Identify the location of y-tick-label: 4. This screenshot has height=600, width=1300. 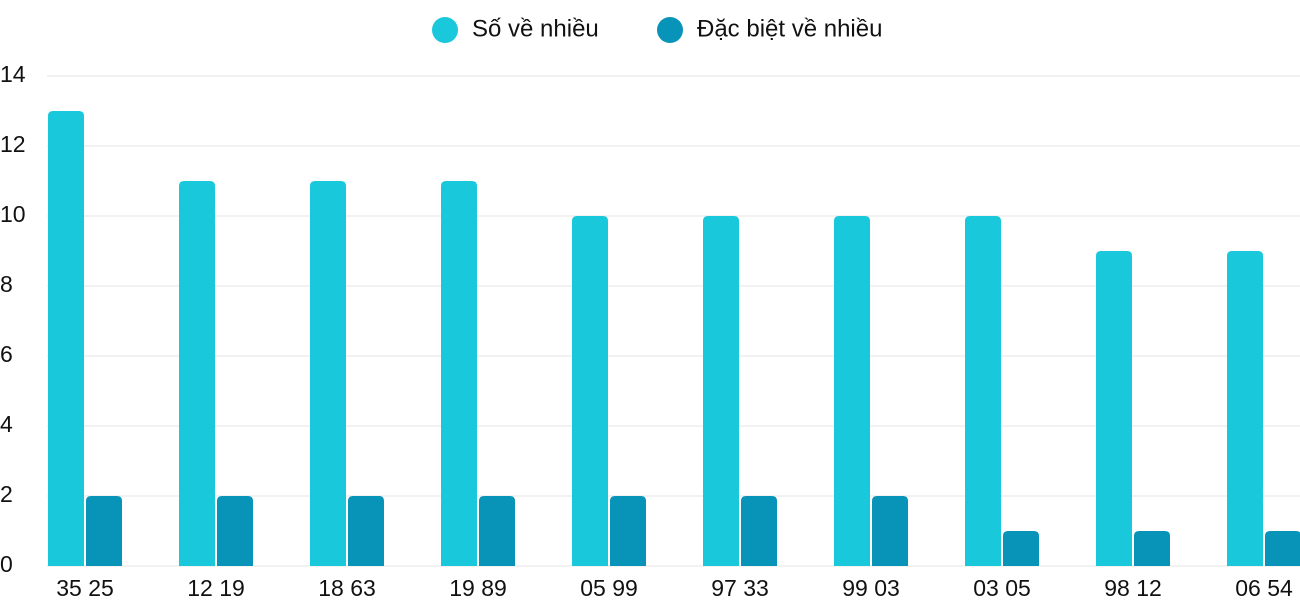
(6, 424).